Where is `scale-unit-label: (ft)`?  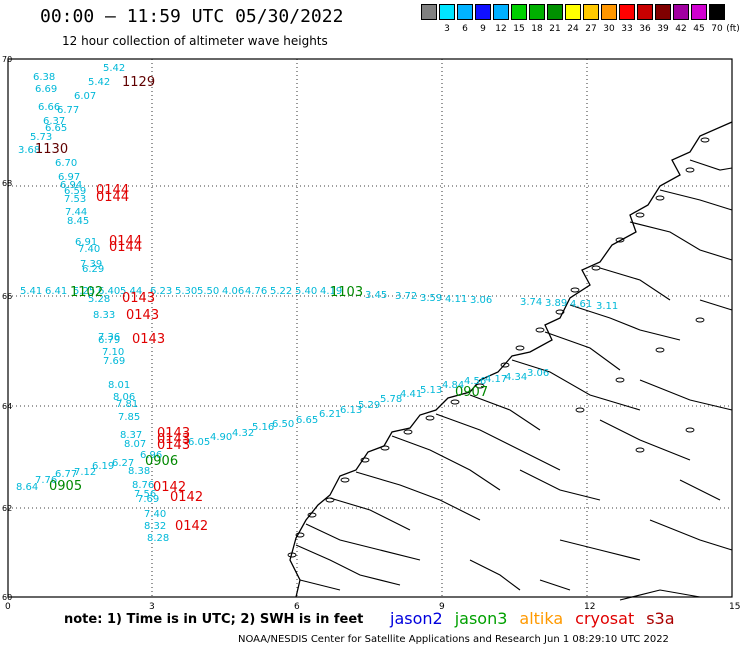 scale-unit-label: (ft) is located at coordinates (733, 29).